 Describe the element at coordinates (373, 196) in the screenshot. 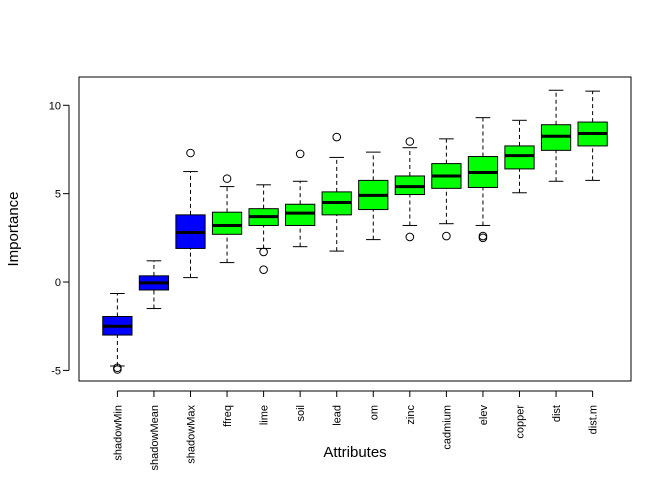

I see `box-om` at that location.